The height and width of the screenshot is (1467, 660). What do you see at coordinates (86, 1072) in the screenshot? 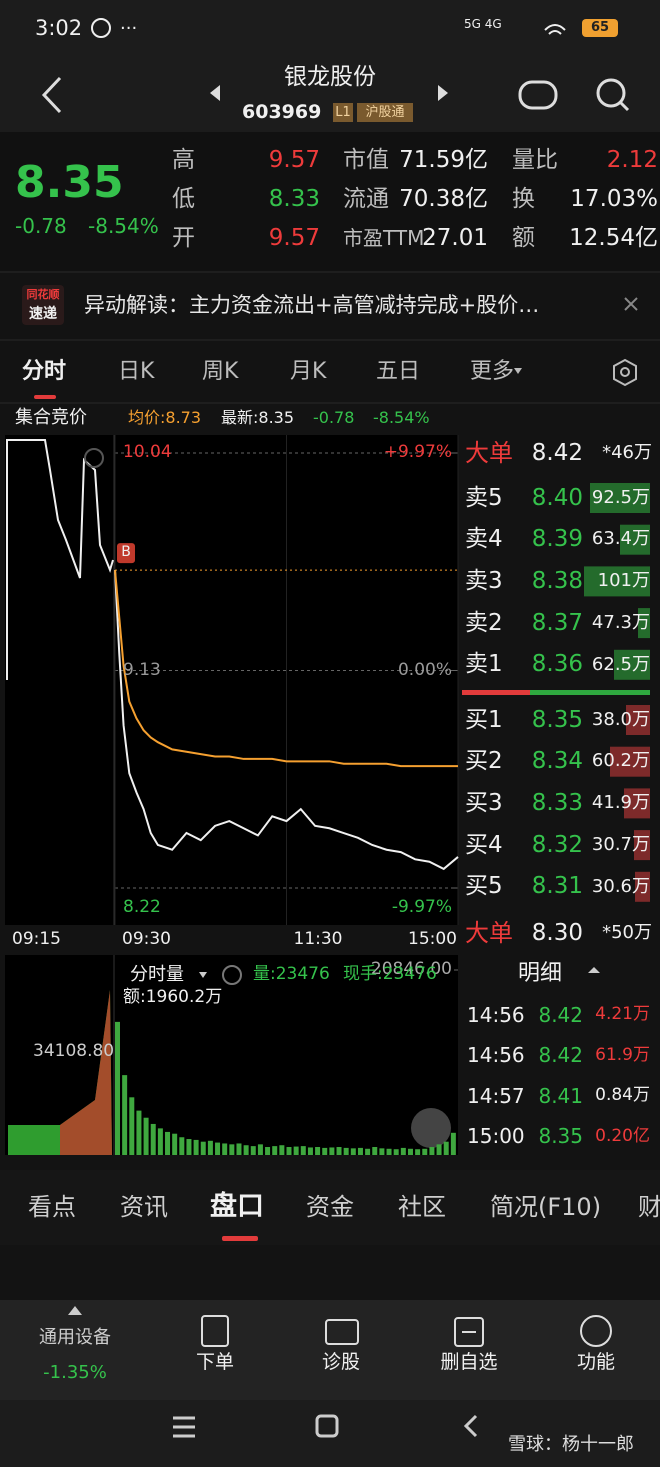
I see `auction-volume` at bounding box center [86, 1072].